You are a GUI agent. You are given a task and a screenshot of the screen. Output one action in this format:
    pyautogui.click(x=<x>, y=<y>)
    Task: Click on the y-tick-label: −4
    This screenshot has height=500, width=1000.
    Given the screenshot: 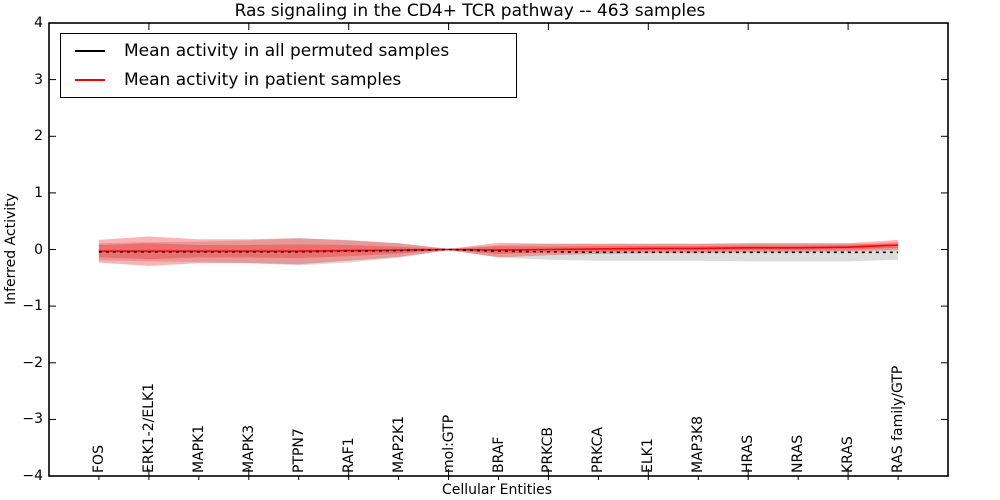 What is the action you would take?
    pyautogui.click(x=32, y=476)
    